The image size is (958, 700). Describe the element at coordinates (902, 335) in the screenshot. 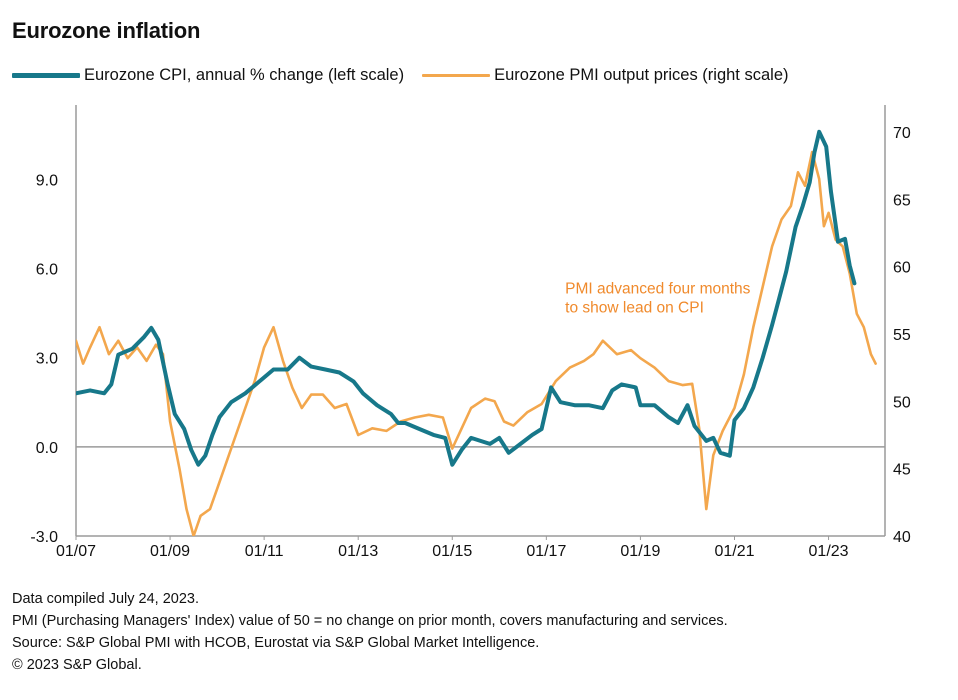

I see `right-tick-label: 55` at that location.